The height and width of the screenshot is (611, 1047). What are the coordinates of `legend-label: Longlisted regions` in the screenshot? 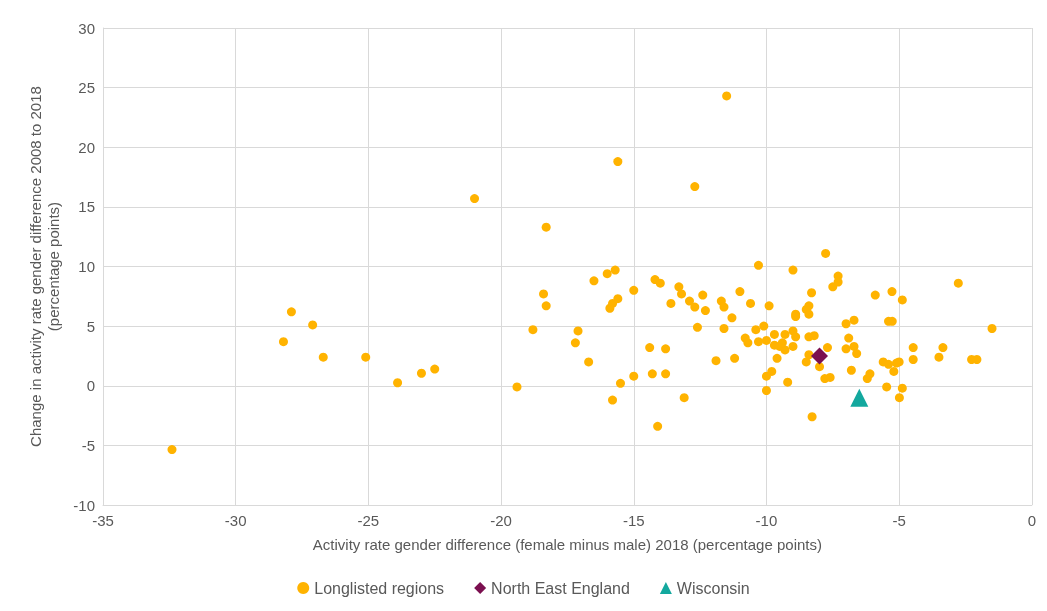 It's located at (379, 588).